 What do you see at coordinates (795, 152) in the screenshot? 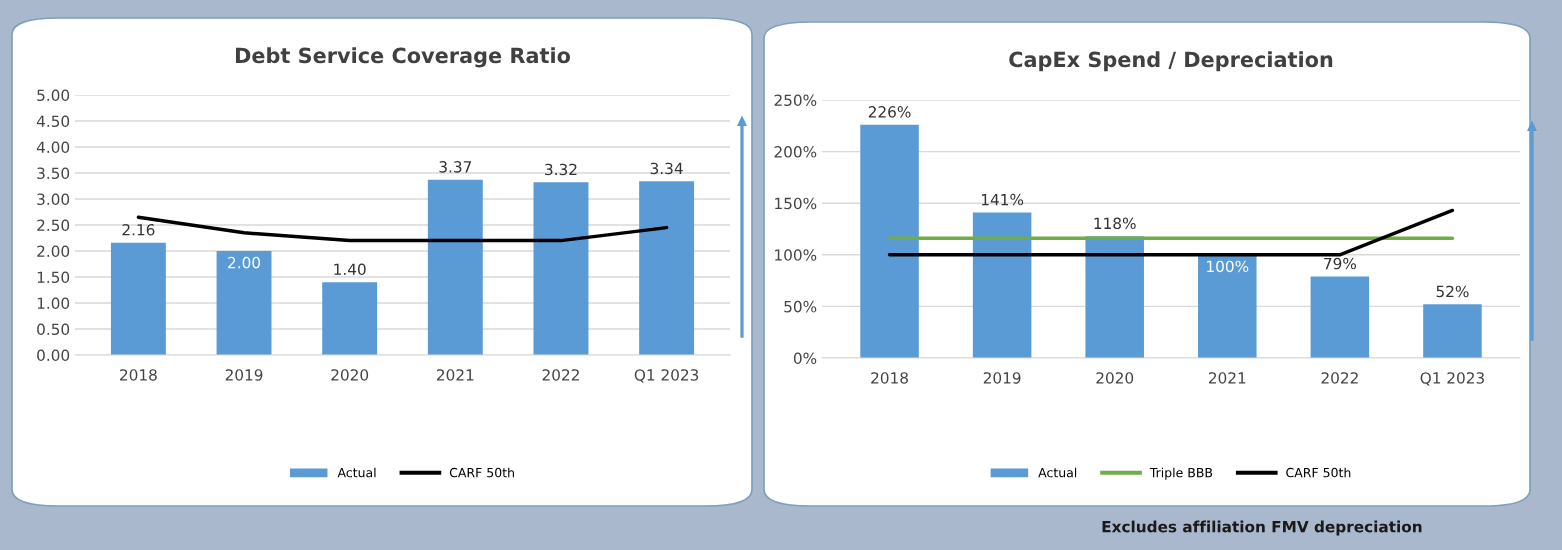
I see `y-tick-label: 200%` at bounding box center [795, 152].